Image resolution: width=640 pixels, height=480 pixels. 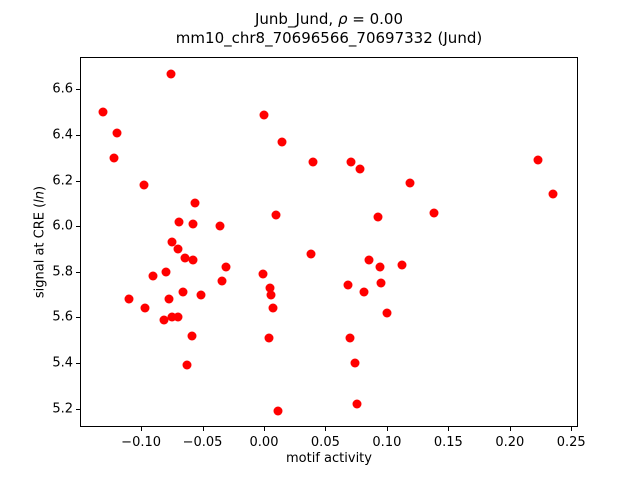 What do you see at coordinates (510, 442) in the screenshot?
I see `x-tick-label: 0.20` at bounding box center [510, 442].